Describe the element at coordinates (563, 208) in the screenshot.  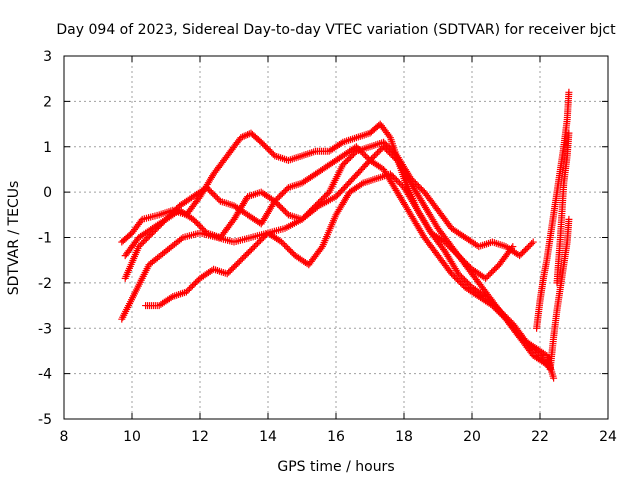
I see `series-track-h` at that location.